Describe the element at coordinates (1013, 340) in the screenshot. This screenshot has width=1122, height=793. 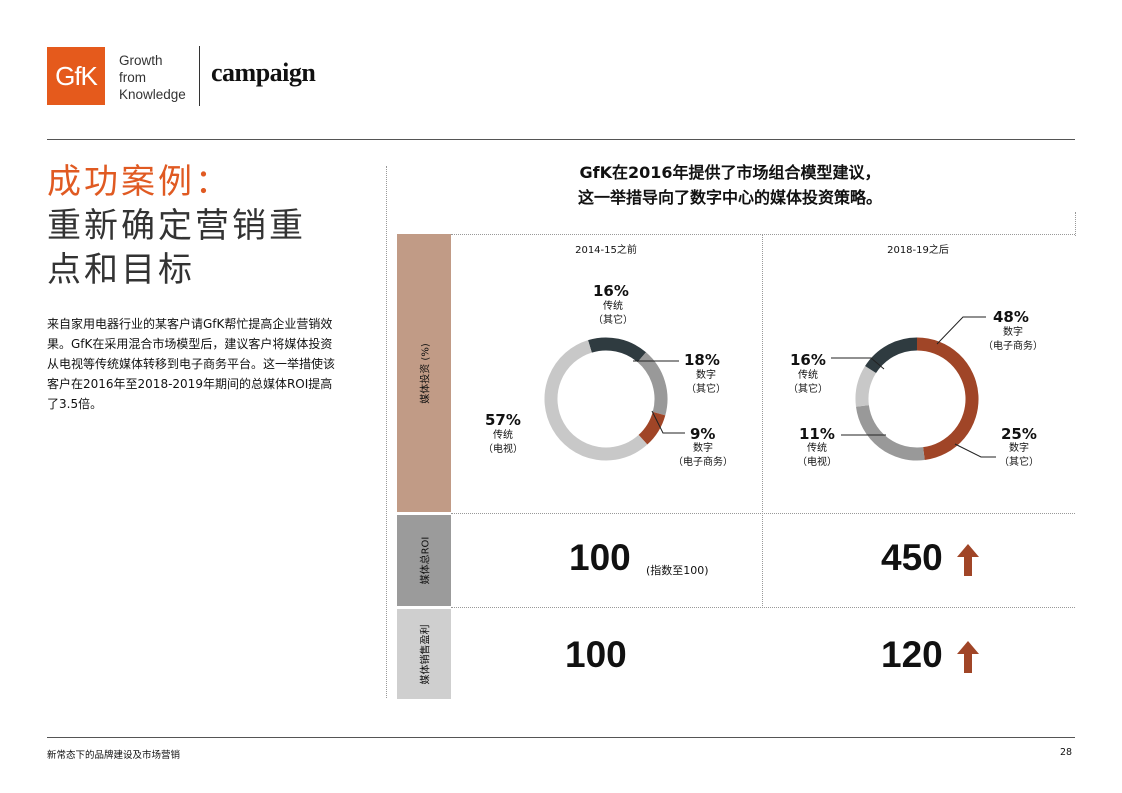
I see `label-after-48-desc: 数字 （电子商务）` at that location.